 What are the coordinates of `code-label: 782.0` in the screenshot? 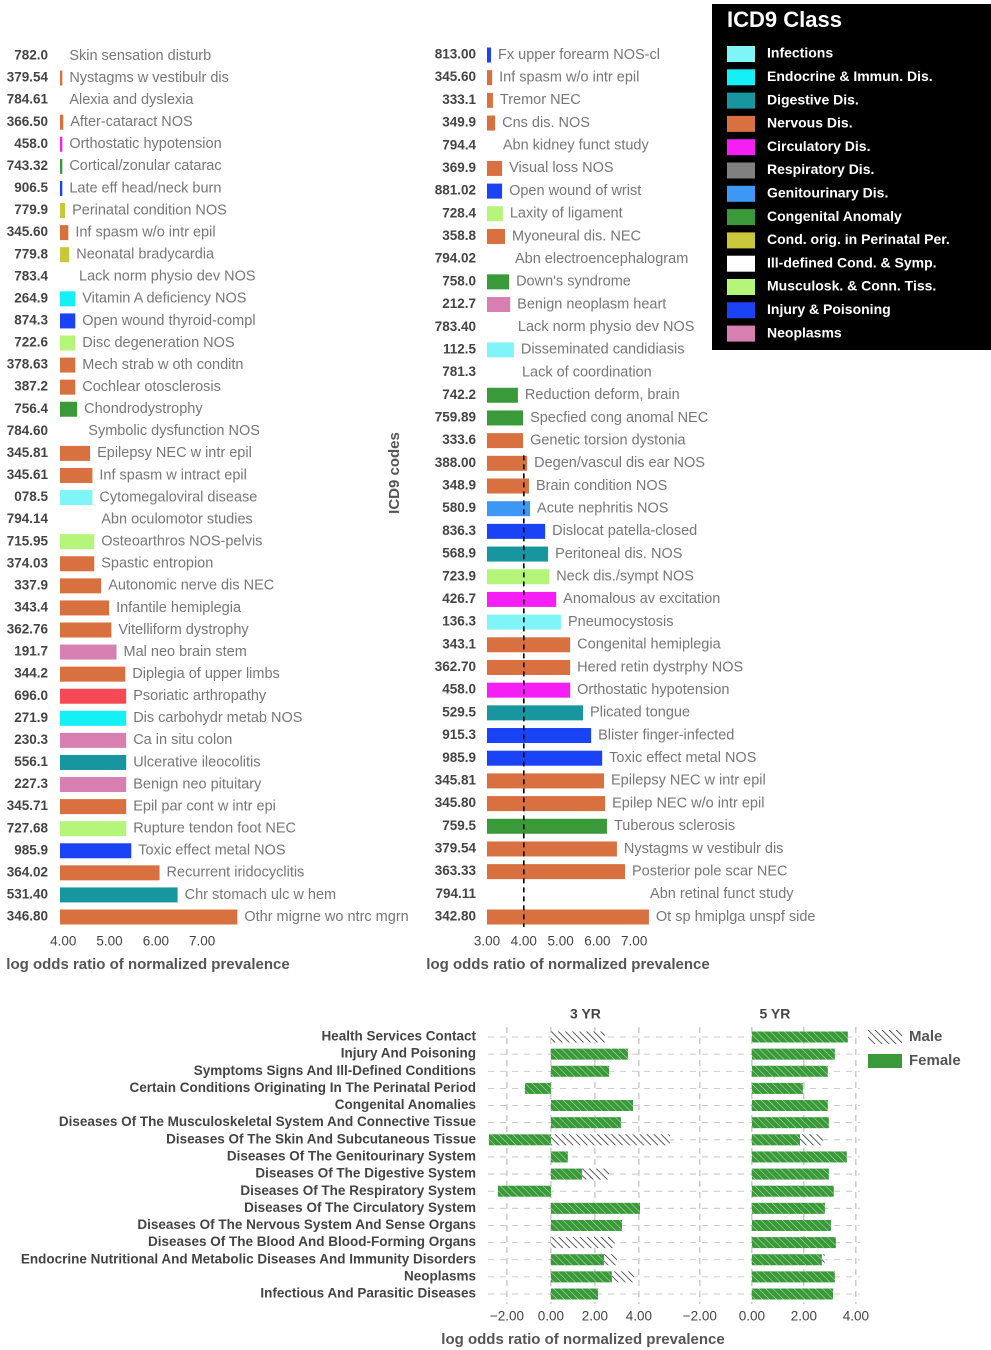 It's located at (31, 55).